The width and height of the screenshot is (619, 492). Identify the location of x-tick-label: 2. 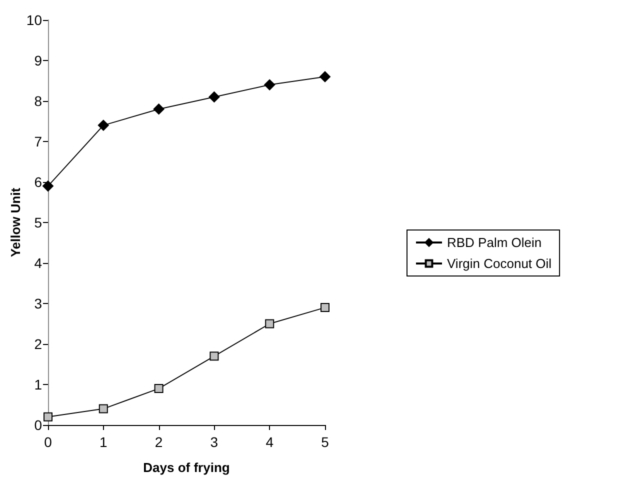
(158, 442).